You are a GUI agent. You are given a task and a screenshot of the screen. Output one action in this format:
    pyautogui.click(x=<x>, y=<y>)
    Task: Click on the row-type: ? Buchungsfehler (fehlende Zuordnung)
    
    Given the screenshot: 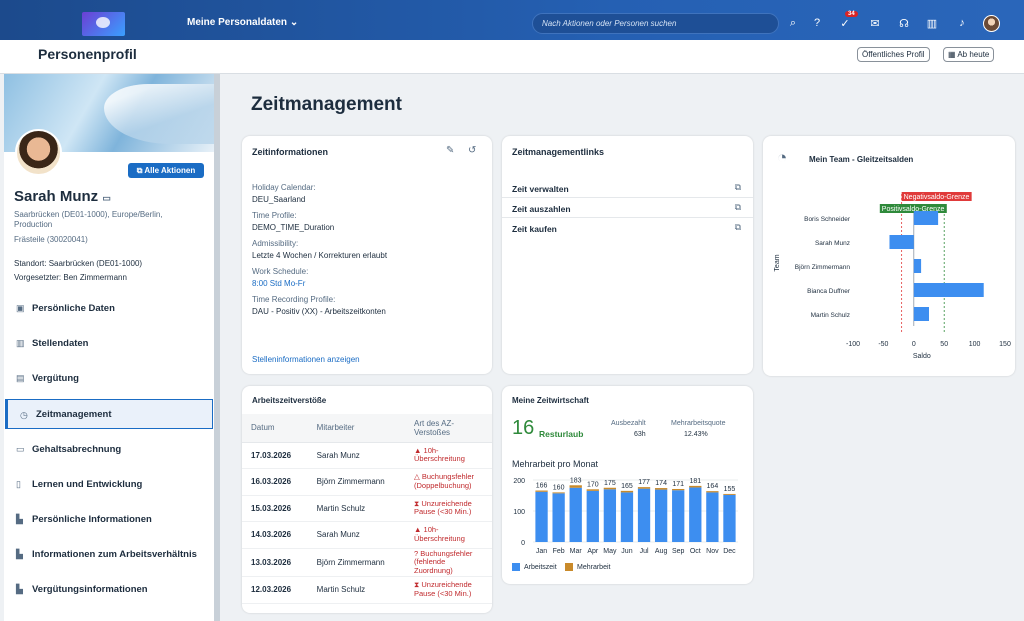 What is the action you would take?
    pyautogui.click(x=448, y=562)
    